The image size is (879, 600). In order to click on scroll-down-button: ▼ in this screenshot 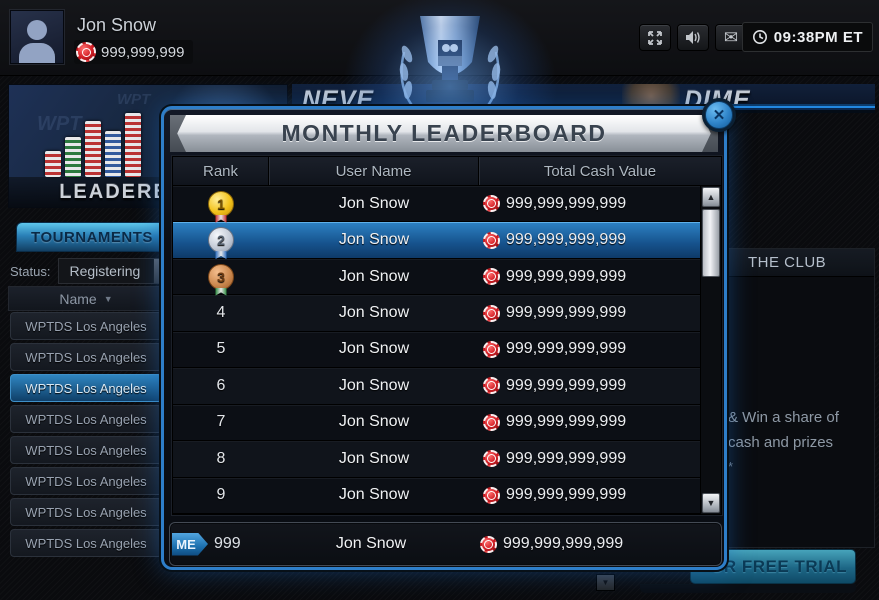, I will do `click(711, 503)`.